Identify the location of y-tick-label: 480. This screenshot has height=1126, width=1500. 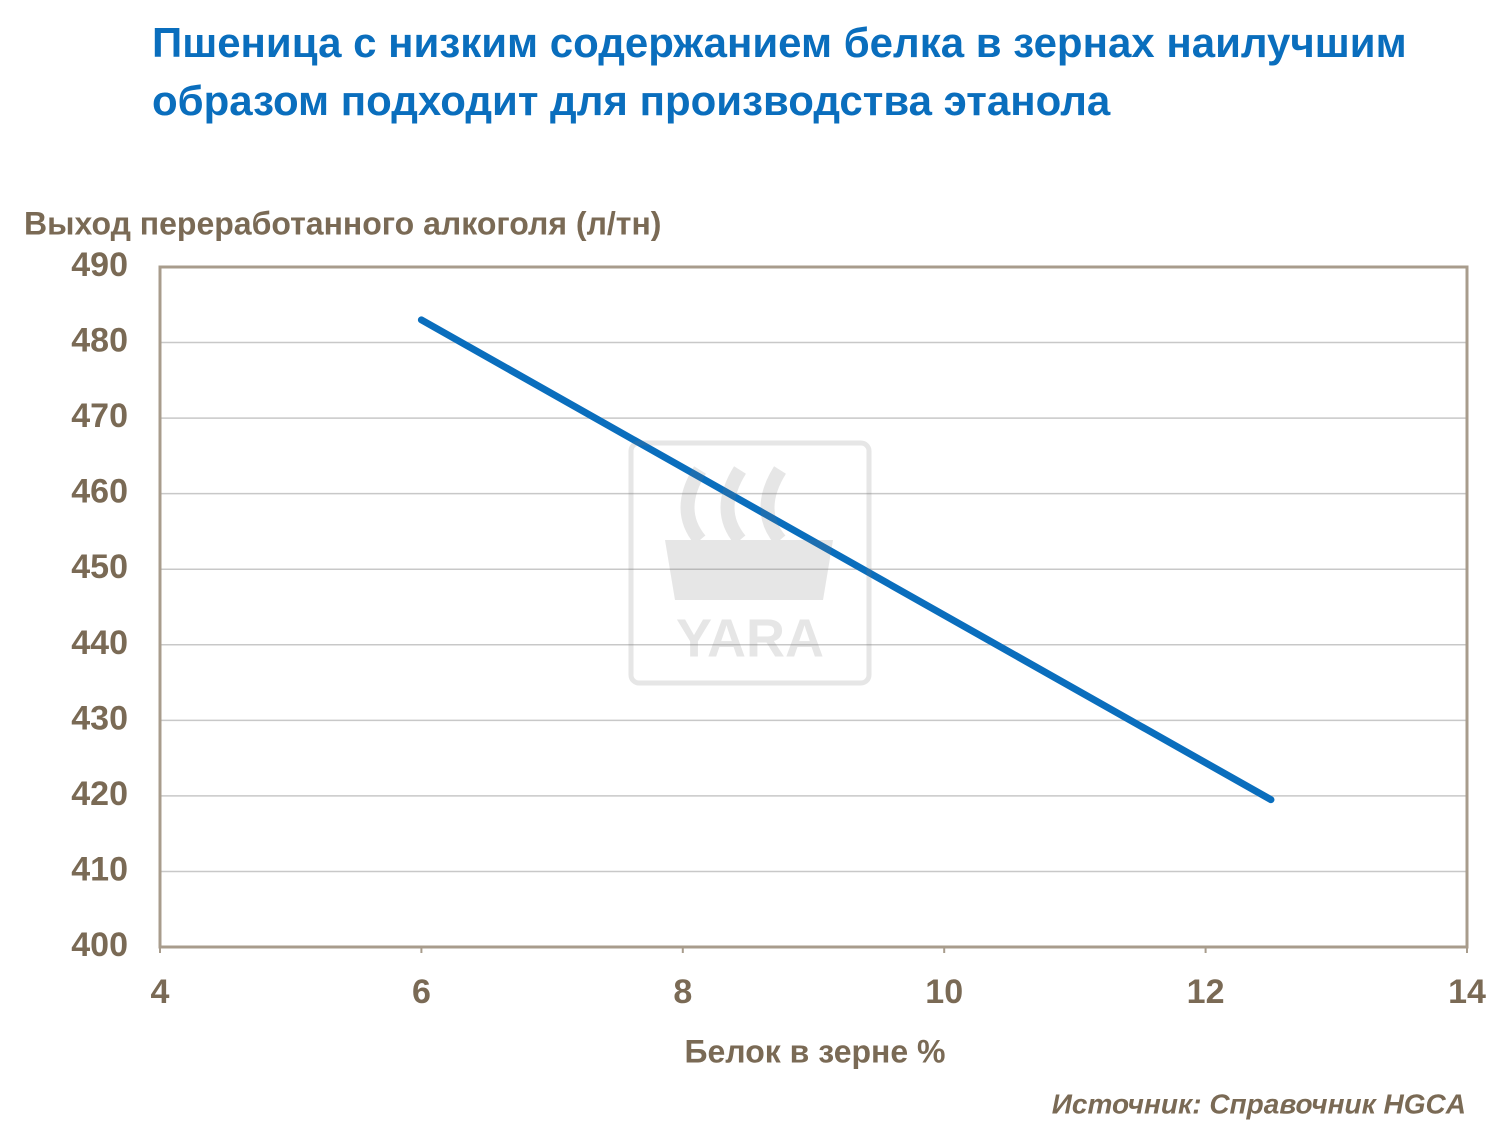
(99, 341).